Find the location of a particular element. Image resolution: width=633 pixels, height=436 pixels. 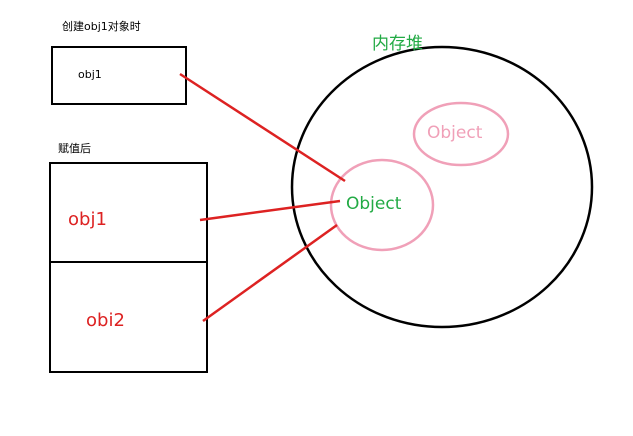

pointer-obj1-before is located at coordinates (262, 127).